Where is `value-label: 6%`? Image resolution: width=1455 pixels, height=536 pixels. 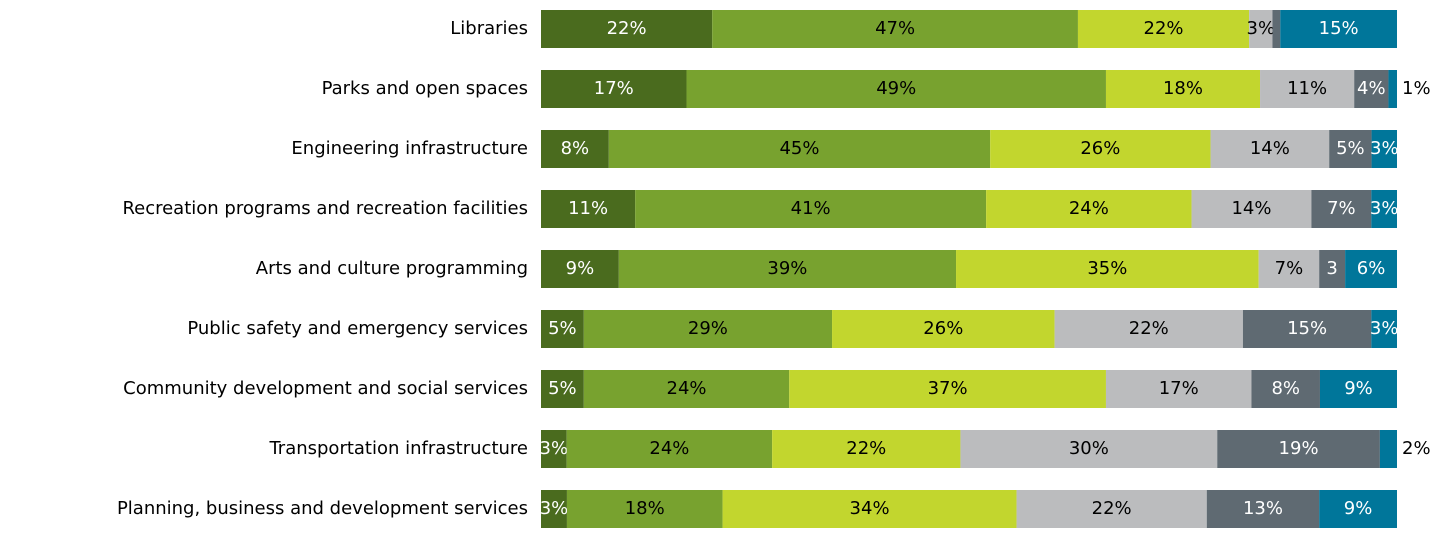
value-label: 6% is located at coordinates (1371, 268).